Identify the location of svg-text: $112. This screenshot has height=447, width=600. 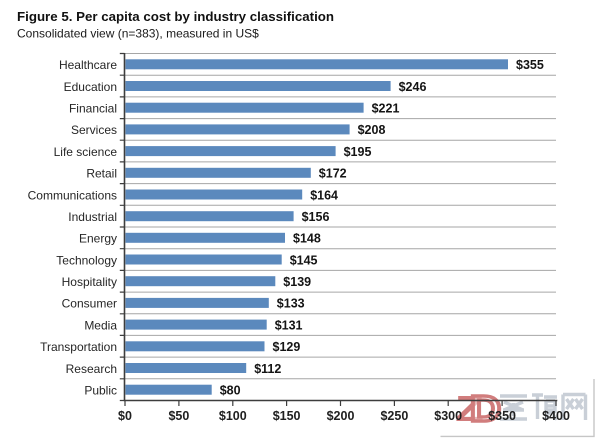
(267, 369).